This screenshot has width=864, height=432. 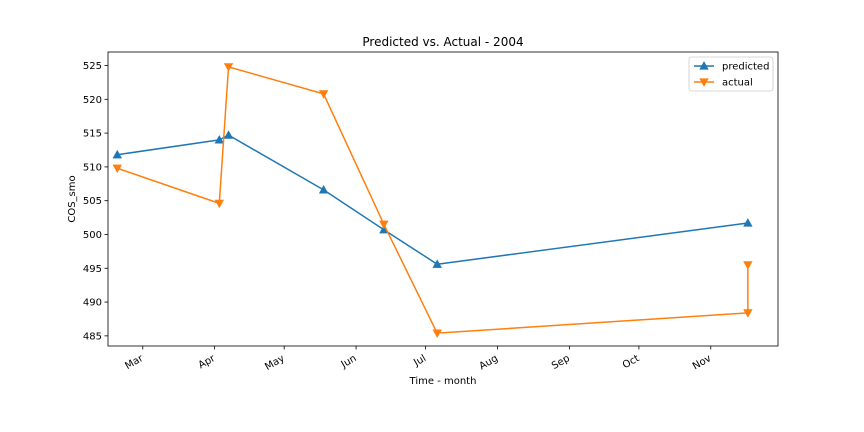 What do you see at coordinates (92, 303) in the screenshot?
I see `y-tick-label-490: 490` at bounding box center [92, 303].